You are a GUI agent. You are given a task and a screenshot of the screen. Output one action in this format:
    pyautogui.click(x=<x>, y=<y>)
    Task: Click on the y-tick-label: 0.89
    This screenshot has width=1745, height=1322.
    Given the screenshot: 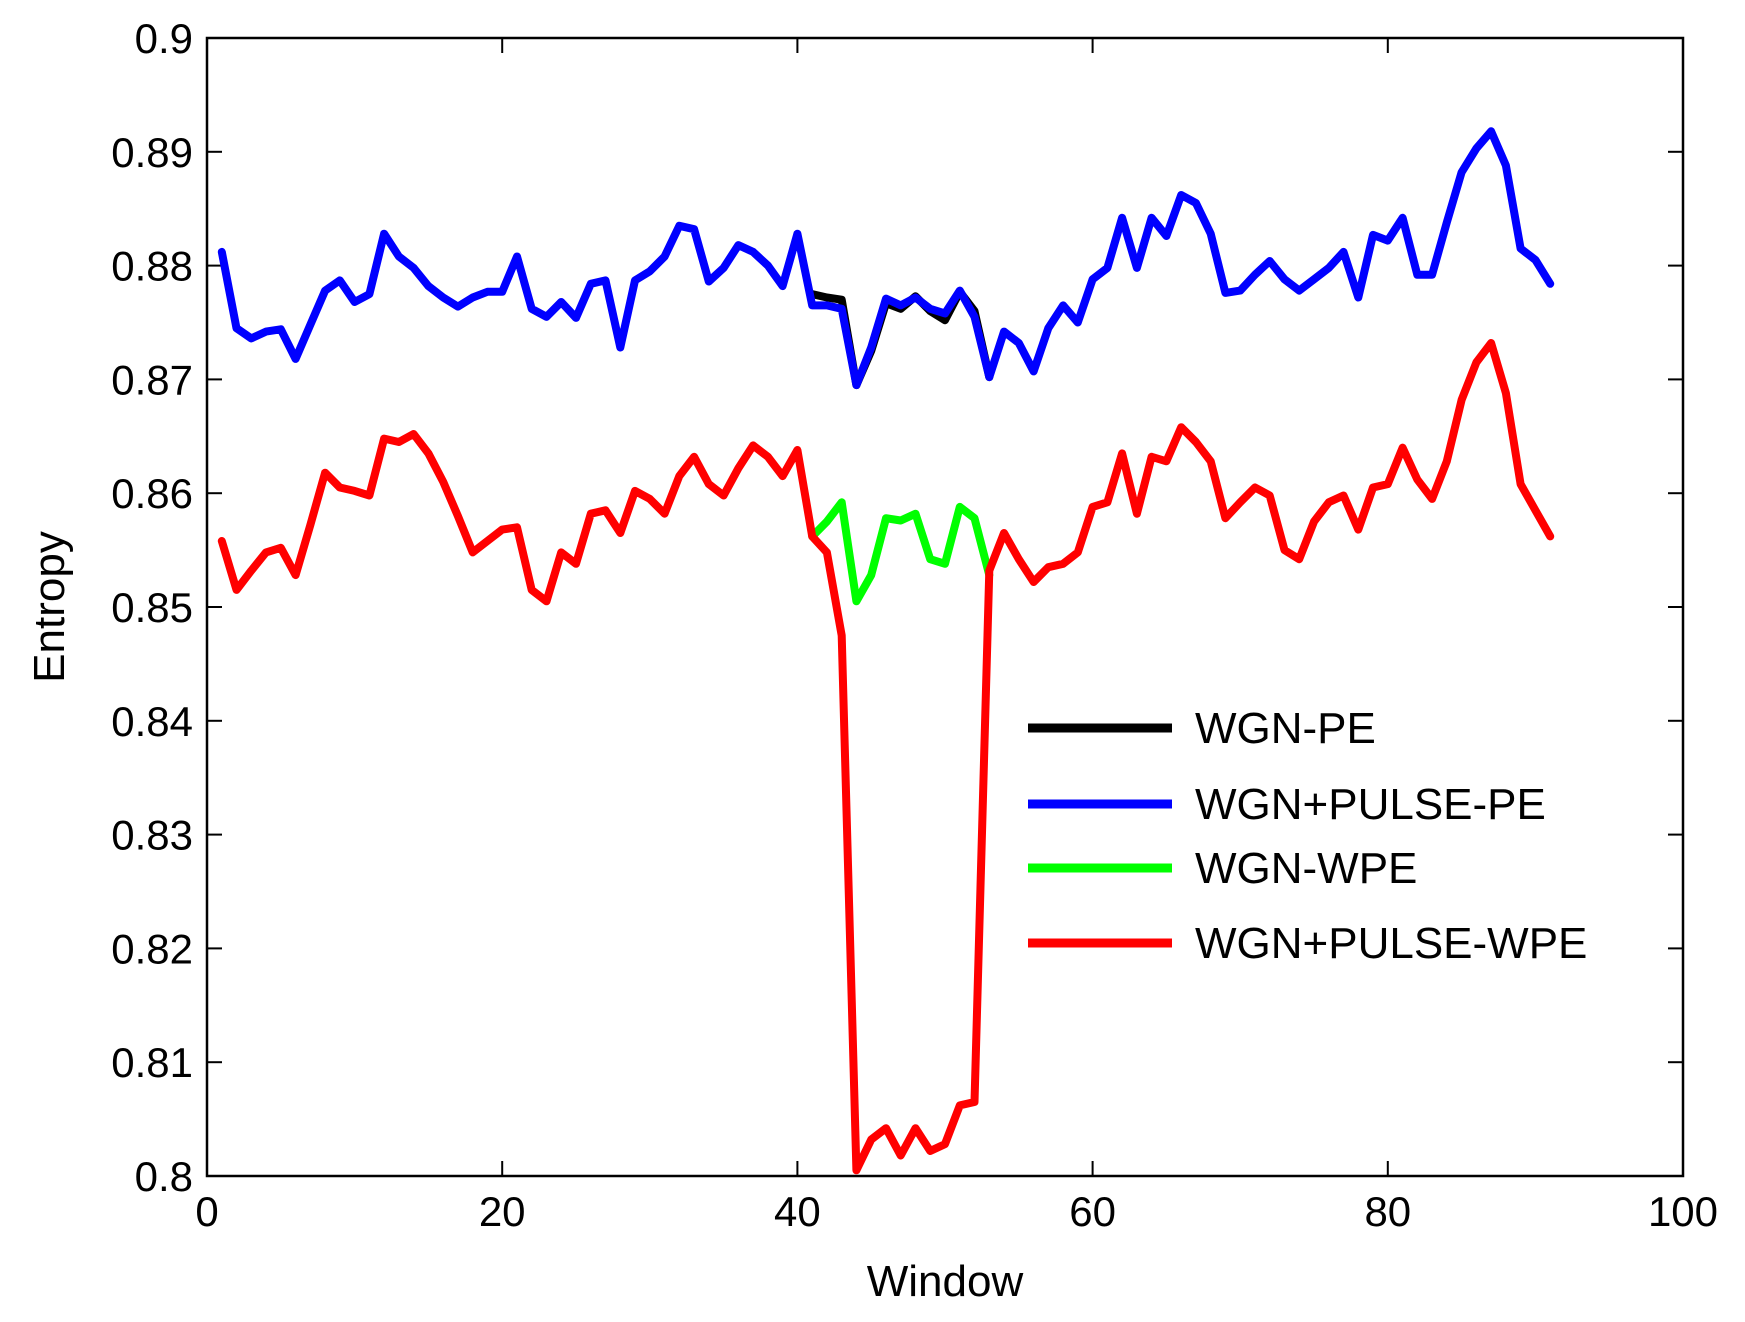 What is the action you would take?
    pyautogui.click(x=152, y=152)
    